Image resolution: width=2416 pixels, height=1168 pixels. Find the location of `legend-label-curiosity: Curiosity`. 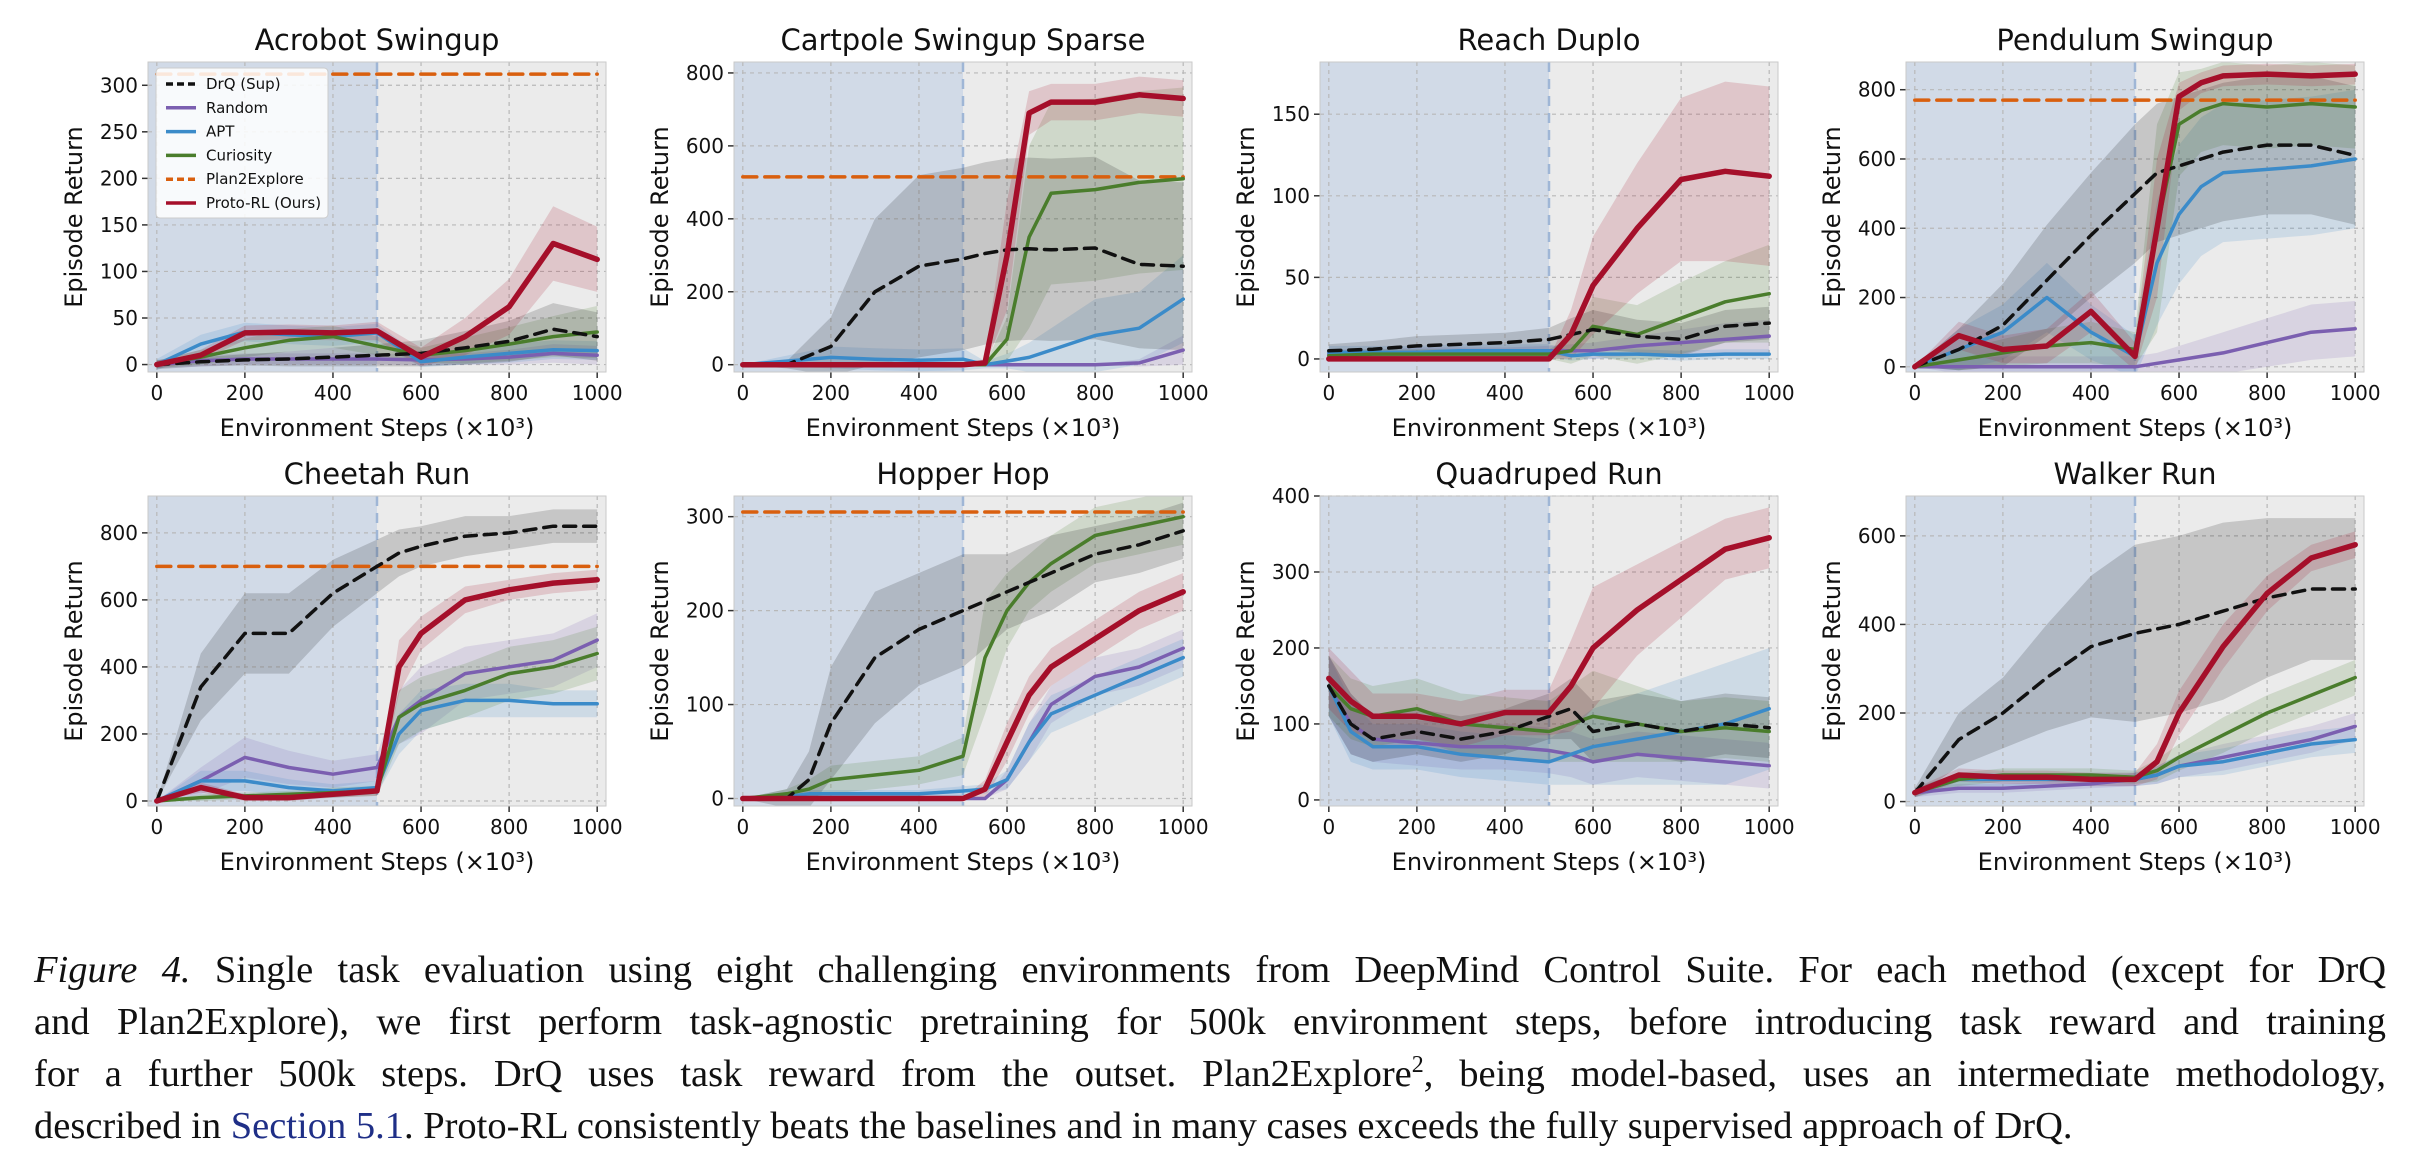

legend-label-curiosity: Curiosity is located at coordinates (239, 155).